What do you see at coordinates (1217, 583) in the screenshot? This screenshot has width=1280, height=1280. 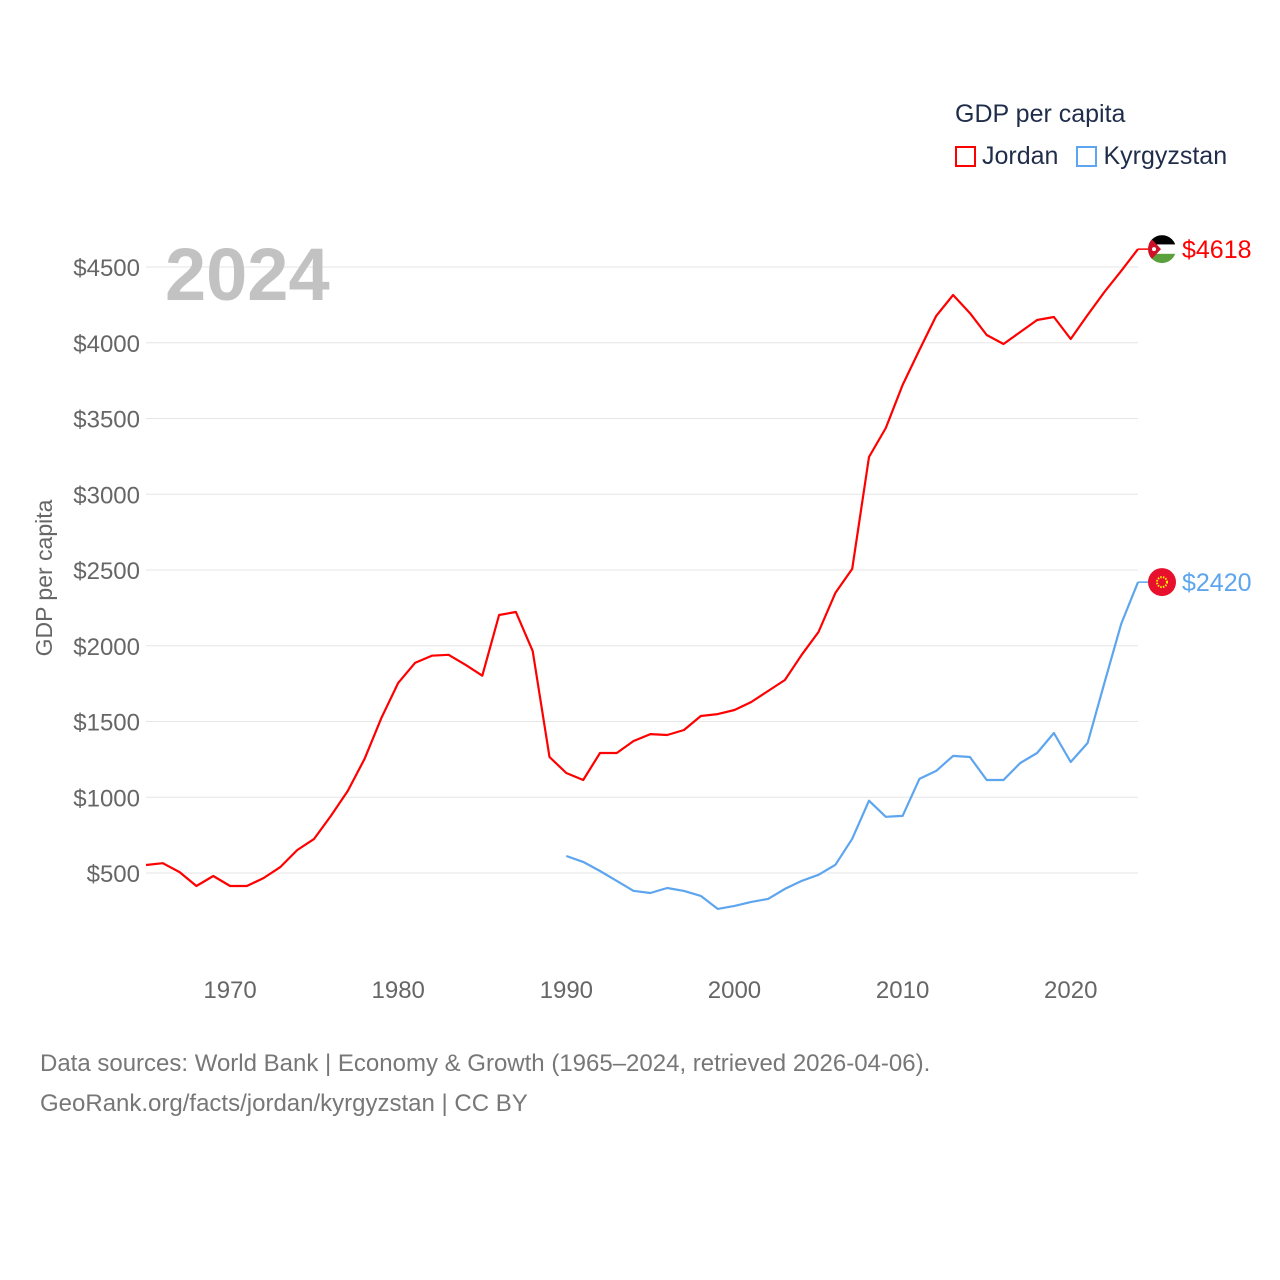 I see `end-value-label: $2420` at bounding box center [1217, 583].